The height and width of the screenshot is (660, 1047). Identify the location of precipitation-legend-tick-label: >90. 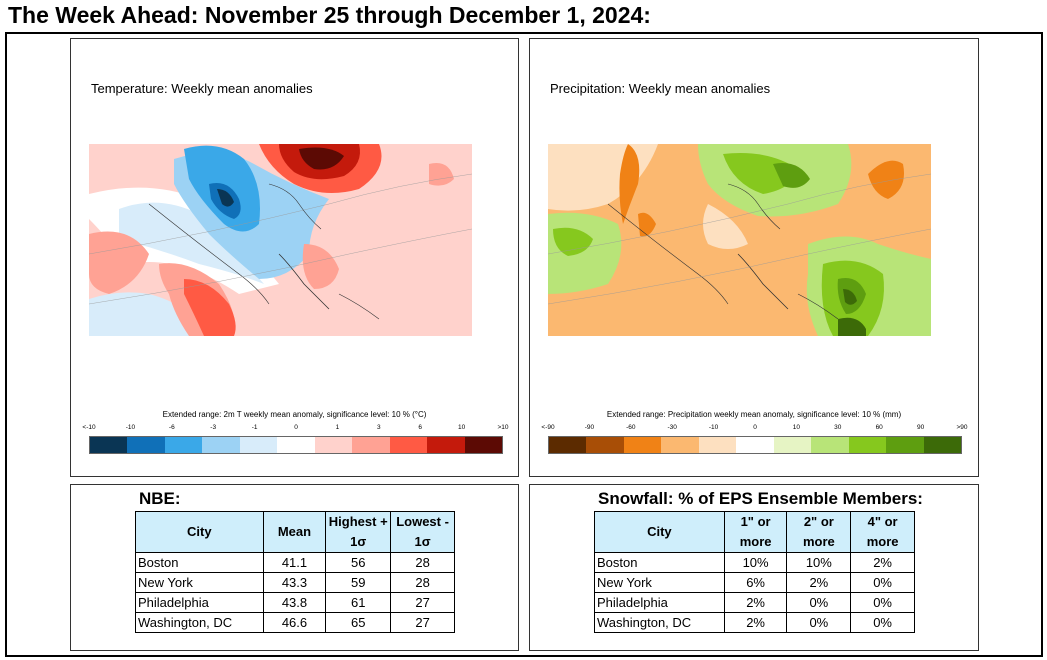
(962, 427).